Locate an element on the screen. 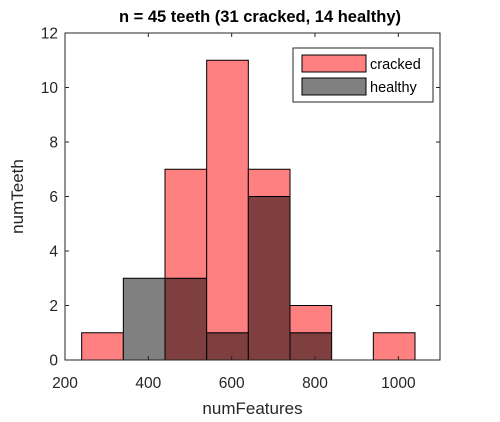  x-tick-label-800: 800 is located at coordinates (315, 383).